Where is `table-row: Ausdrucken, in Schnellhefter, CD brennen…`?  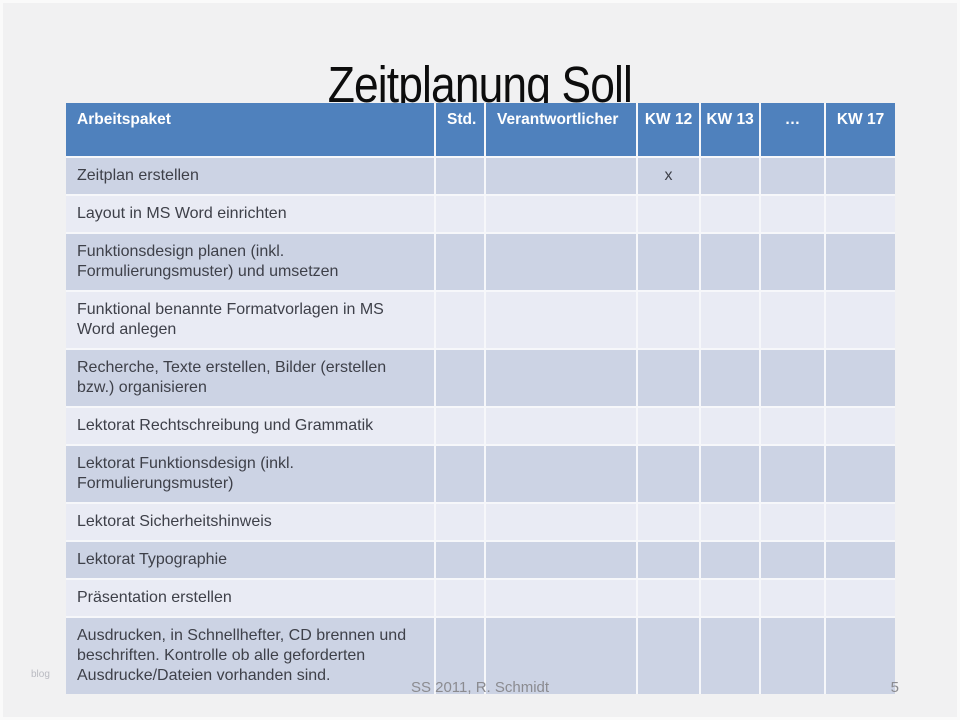
table-row: Ausdrucken, in Schnellhefter, CD brennen… is located at coordinates (480, 655).